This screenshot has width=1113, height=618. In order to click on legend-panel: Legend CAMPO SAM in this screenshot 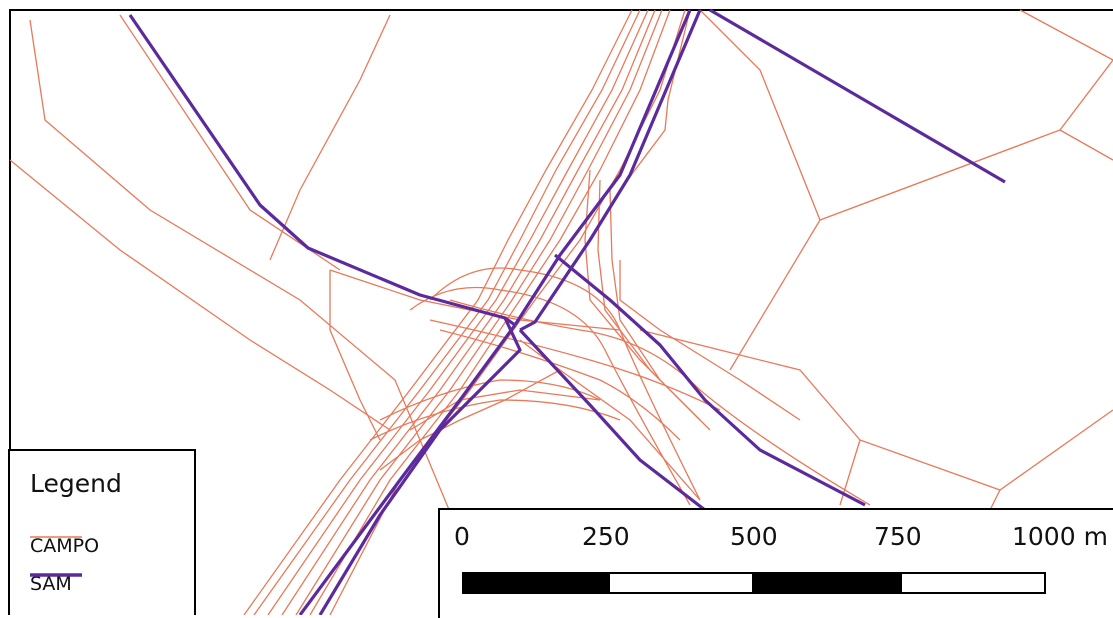, I will do `click(102, 532)`.